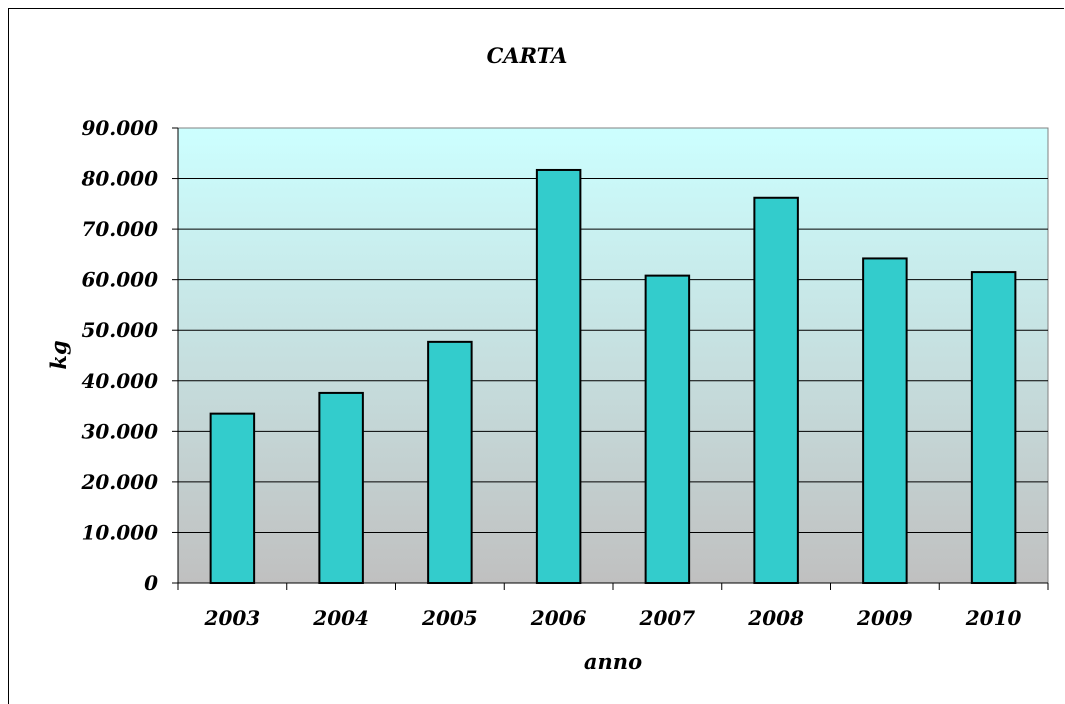  What do you see at coordinates (119, 179) in the screenshot?
I see `y-tick-label: 80.000` at bounding box center [119, 179].